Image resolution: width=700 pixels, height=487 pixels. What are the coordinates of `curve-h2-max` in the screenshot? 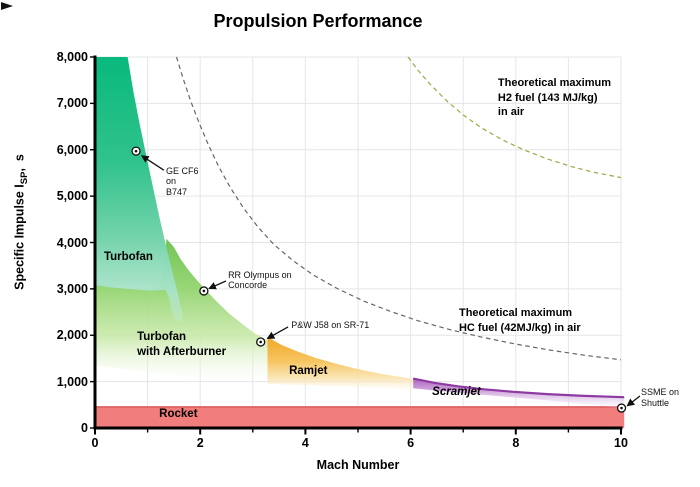 It's located at (514, 117).